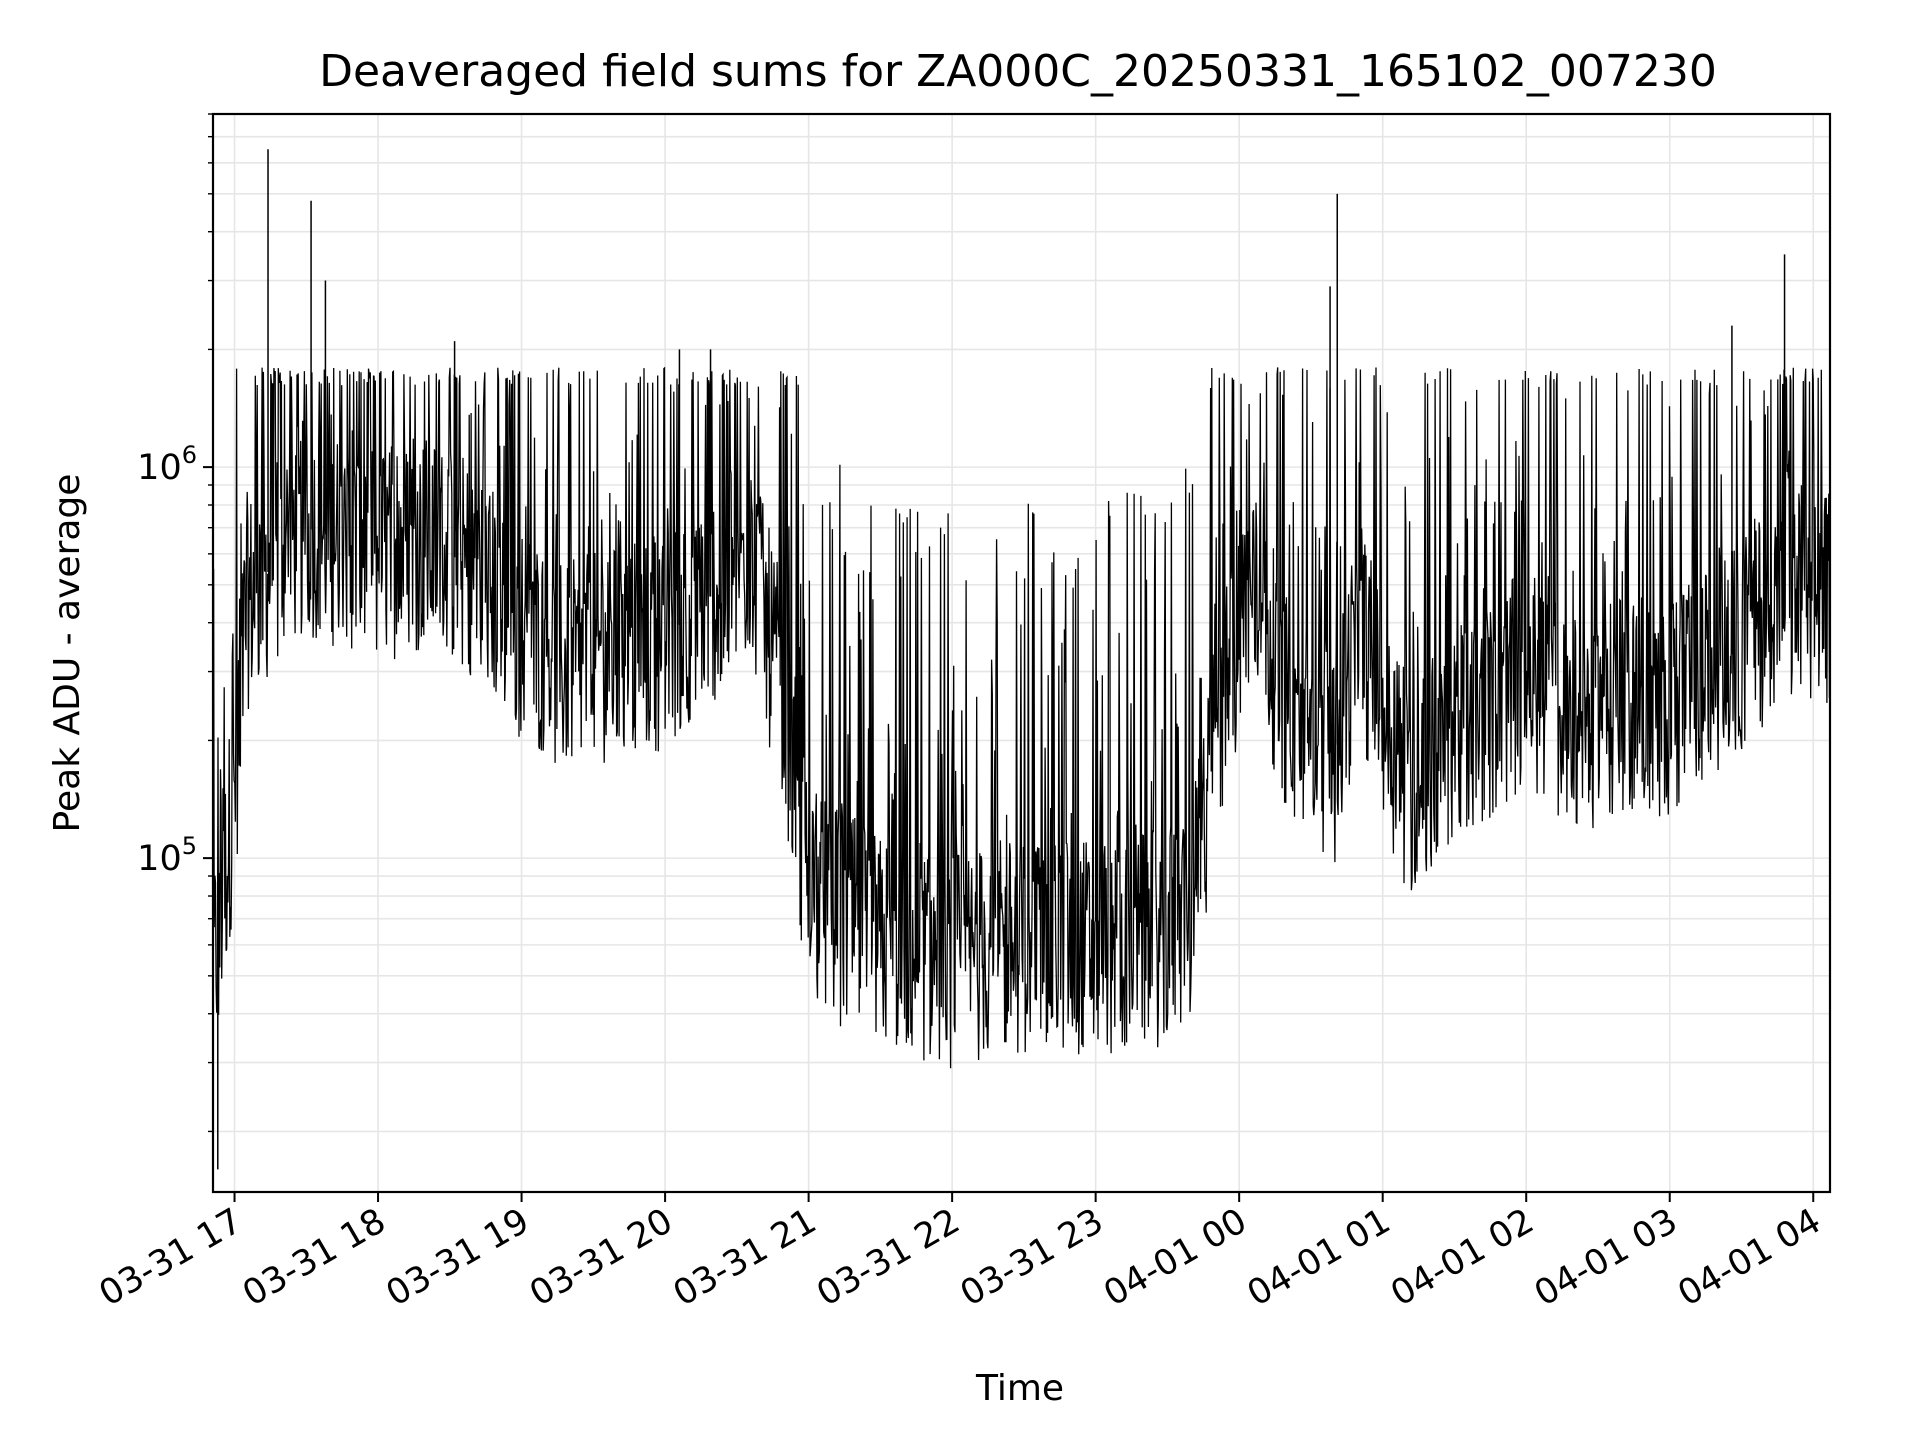  Describe the element at coordinates (1019, 1388) in the screenshot. I see `x-axis-label: Time` at that location.